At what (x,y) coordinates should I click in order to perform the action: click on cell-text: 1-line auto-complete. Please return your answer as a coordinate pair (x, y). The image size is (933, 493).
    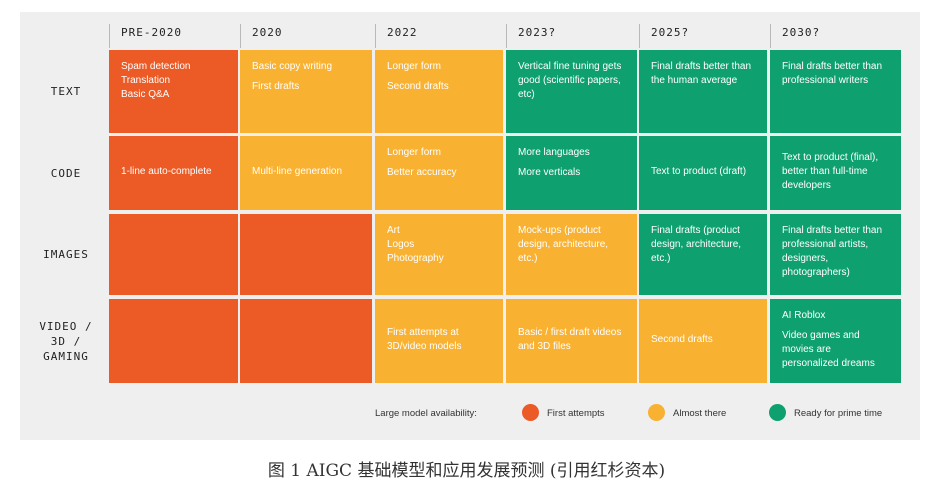
    Looking at the image, I should click on (166, 171).